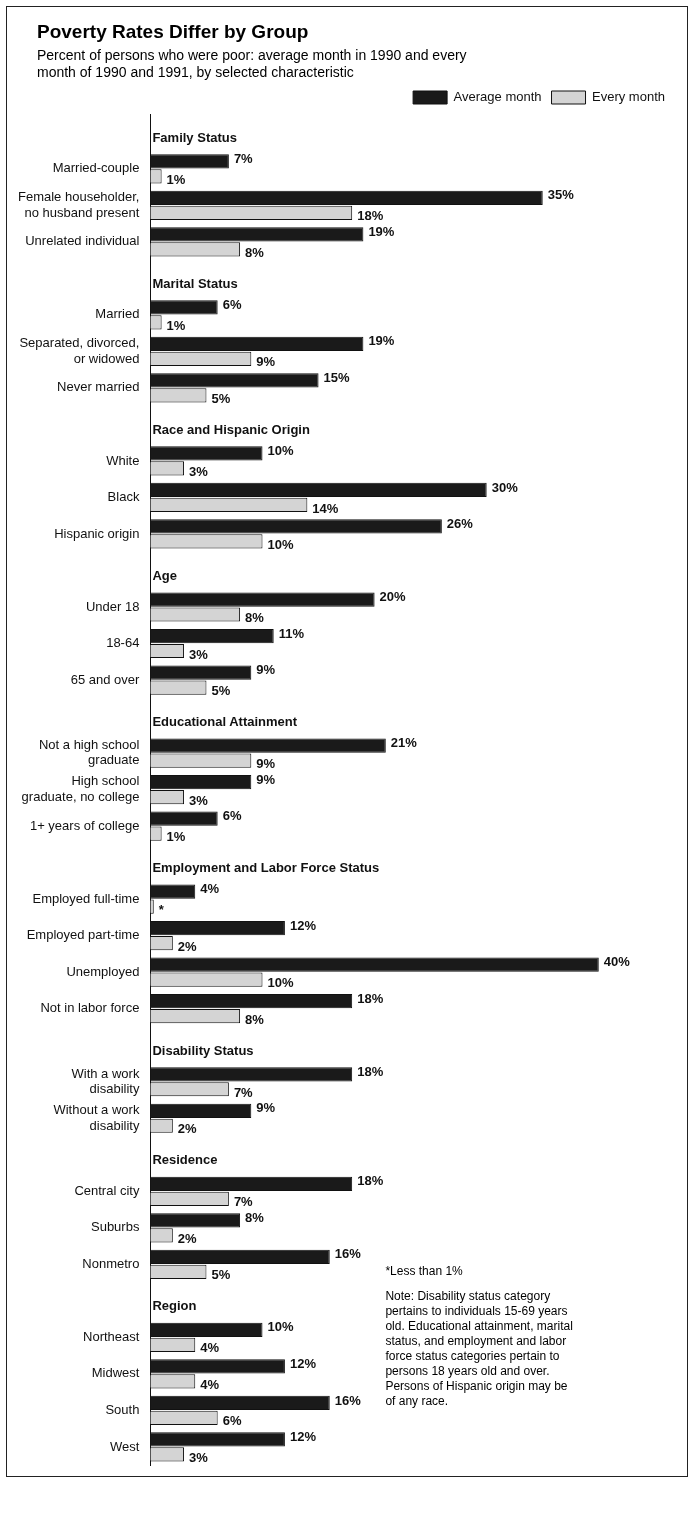 The width and height of the screenshot is (694, 1539). What do you see at coordinates (105, 1081) in the screenshot?
I see `y-tick-label: With a work disability` at bounding box center [105, 1081].